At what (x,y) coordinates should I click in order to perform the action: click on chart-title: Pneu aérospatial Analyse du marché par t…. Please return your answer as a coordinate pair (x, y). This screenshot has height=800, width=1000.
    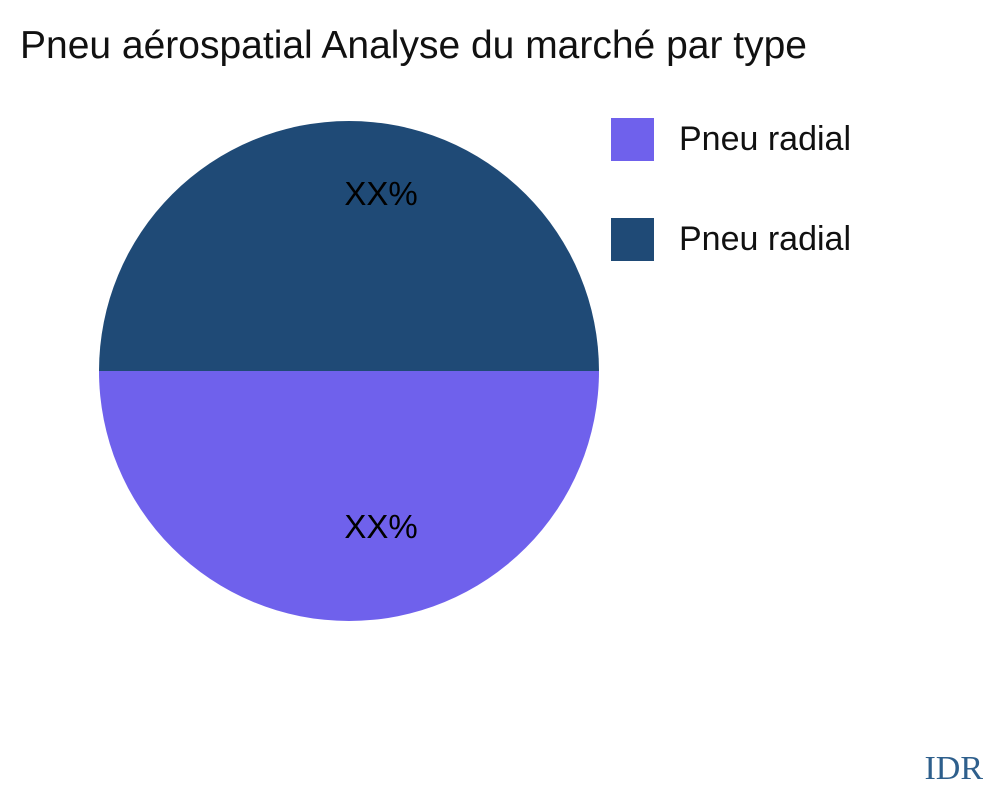
    Looking at the image, I should click on (413, 45).